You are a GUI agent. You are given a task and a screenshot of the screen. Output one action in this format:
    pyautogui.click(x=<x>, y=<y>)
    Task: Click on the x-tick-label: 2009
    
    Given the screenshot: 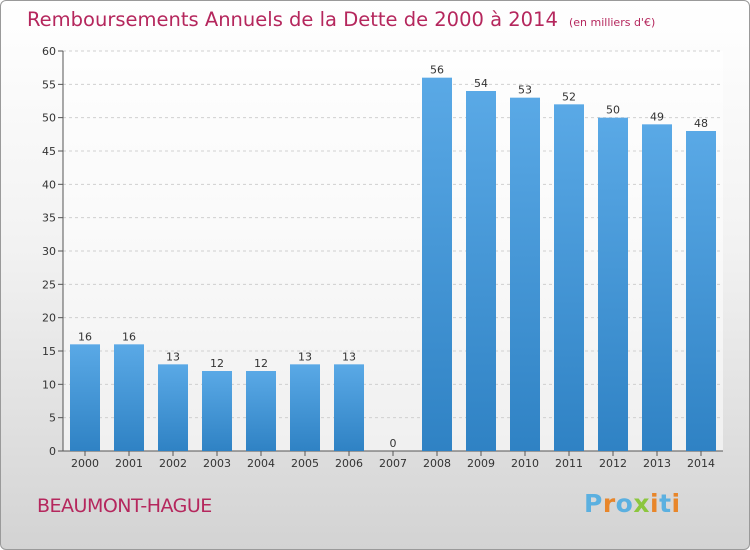 What is the action you would take?
    pyautogui.click(x=481, y=463)
    